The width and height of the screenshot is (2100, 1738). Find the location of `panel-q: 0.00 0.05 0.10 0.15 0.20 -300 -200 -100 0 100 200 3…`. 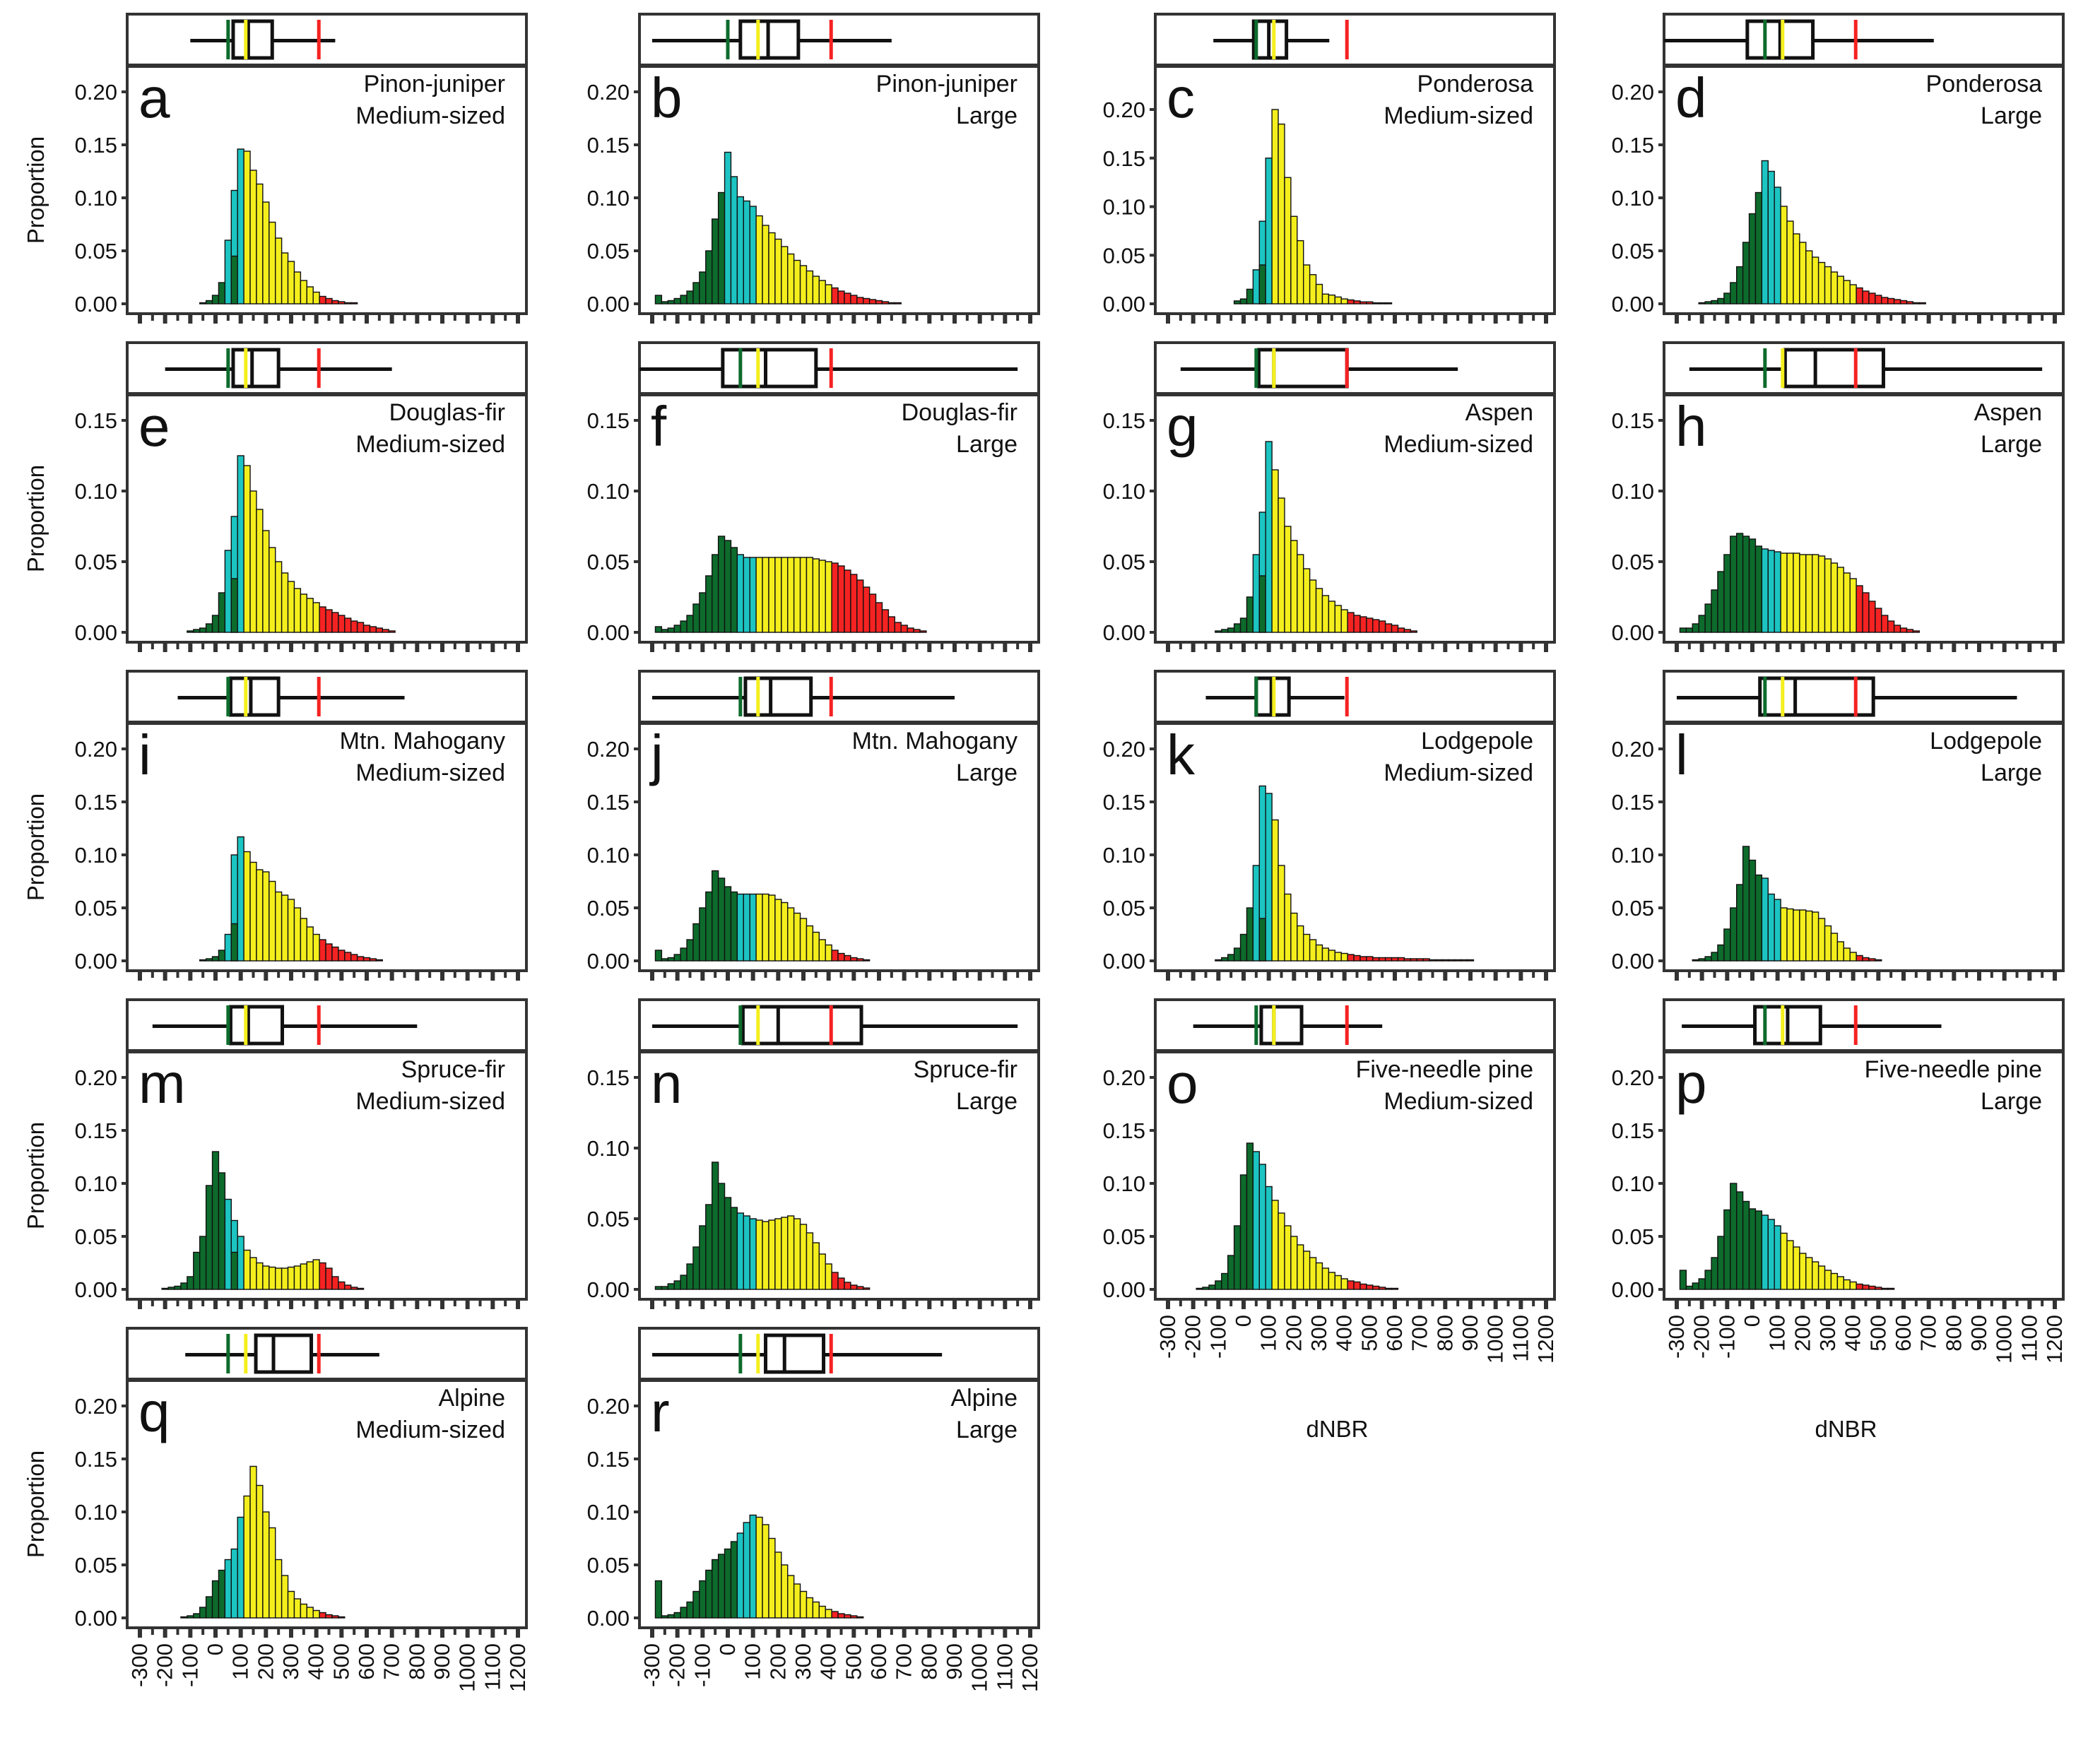

panel-q: 0.00 0.05 0.10 0.15 0.20 -300 -200 -100 0 100 200 3… is located at coordinates (276, 1509).